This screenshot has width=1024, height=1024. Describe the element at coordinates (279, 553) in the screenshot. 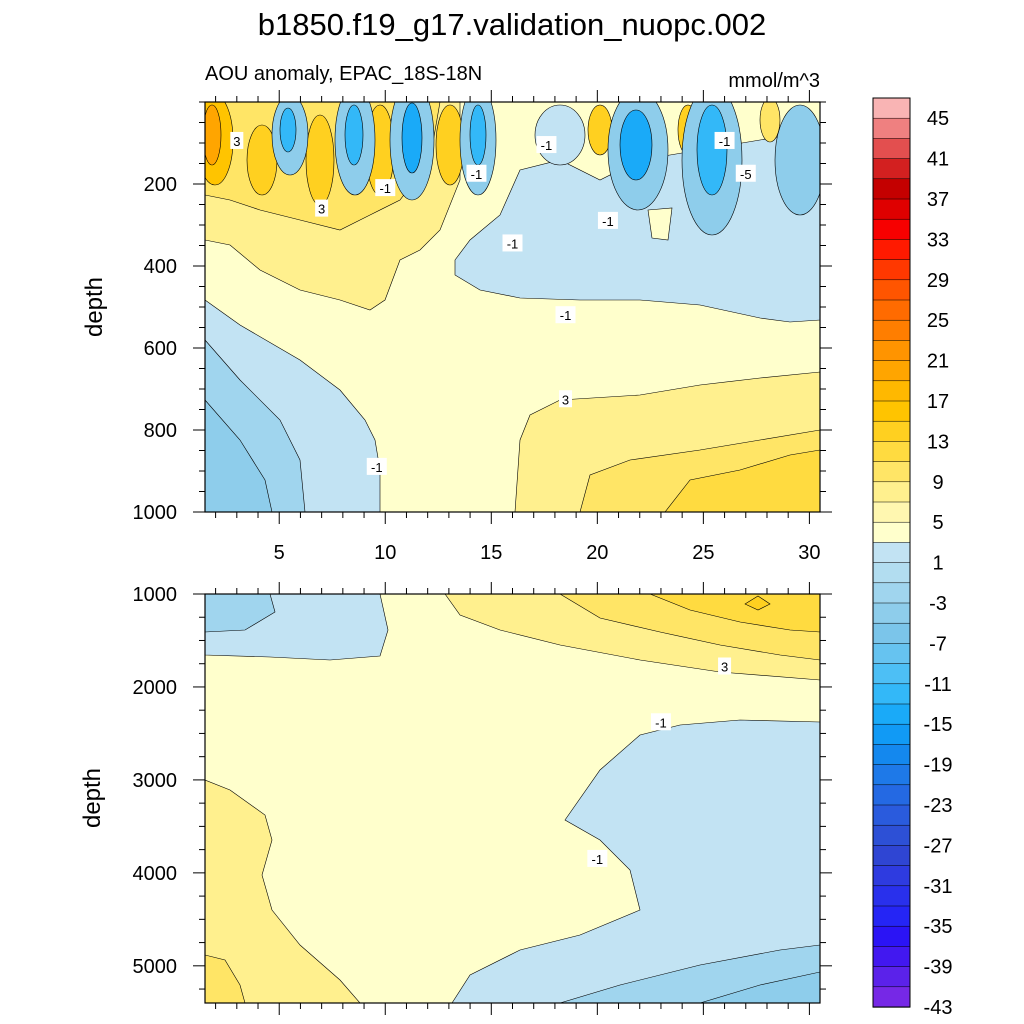

I see `x-tick-label: 5` at that location.